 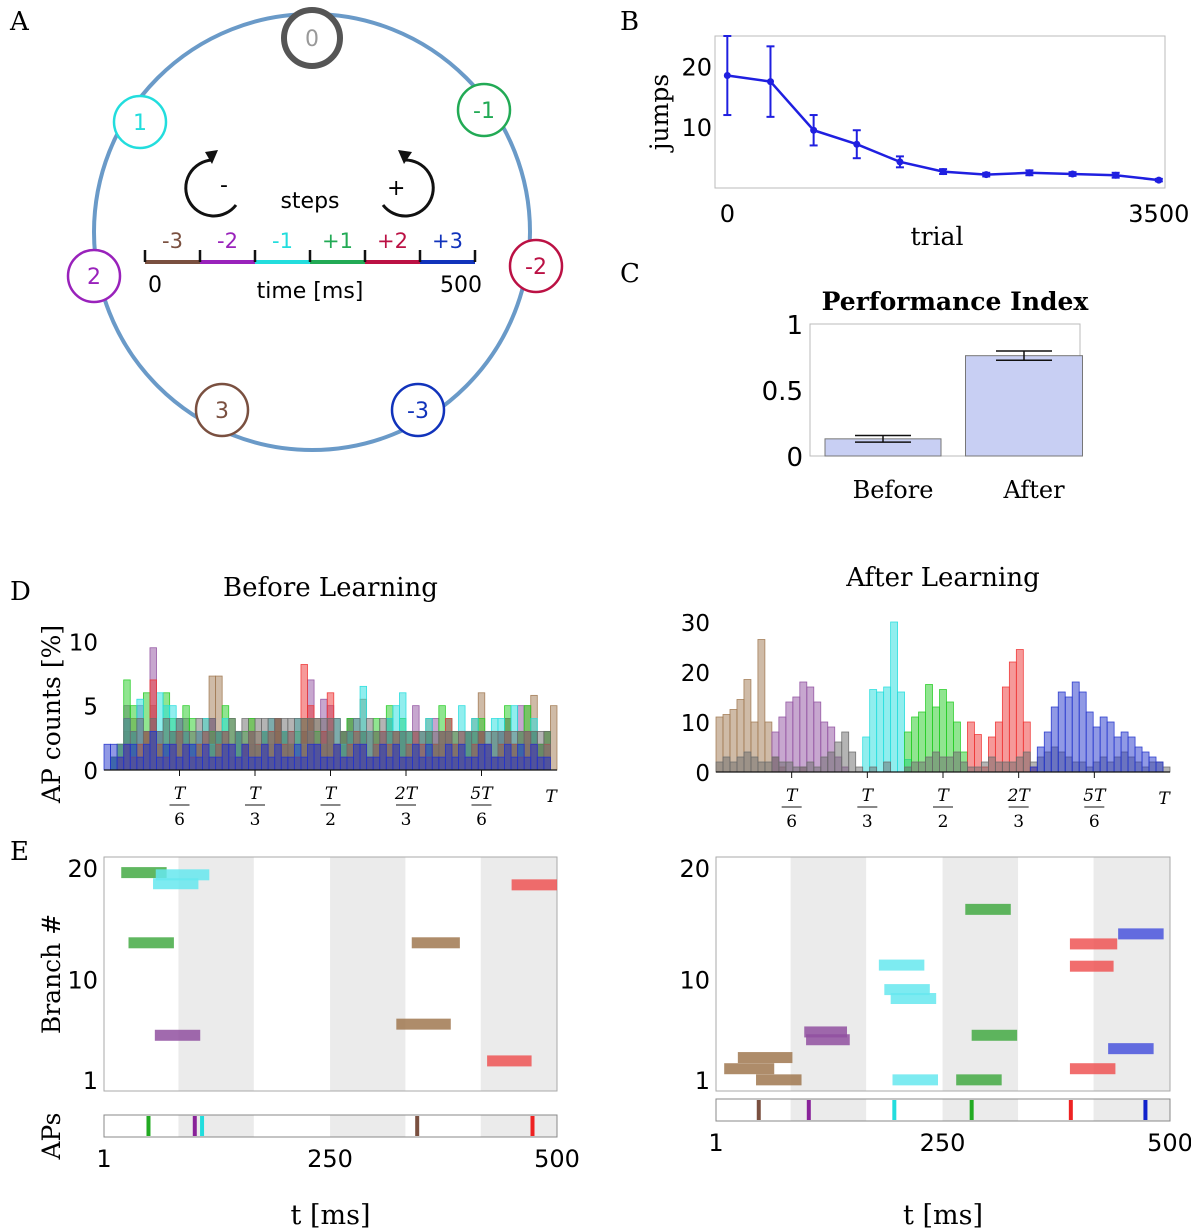 I want to click on x-tick-label: Before, so click(x=893, y=490).